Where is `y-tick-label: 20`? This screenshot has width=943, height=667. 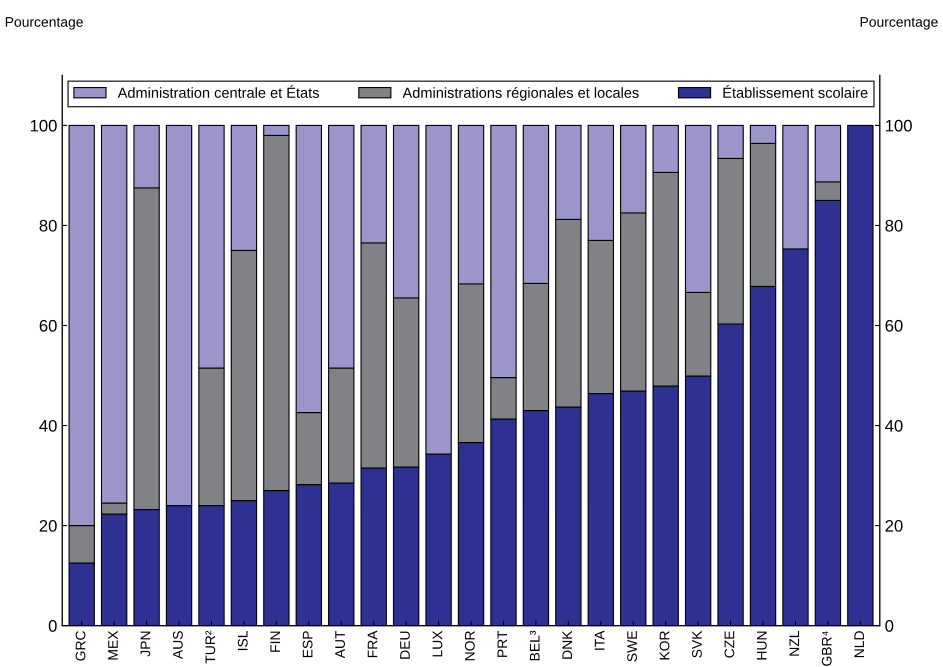 y-tick-label: 20 is located at coordinates (48, 526).